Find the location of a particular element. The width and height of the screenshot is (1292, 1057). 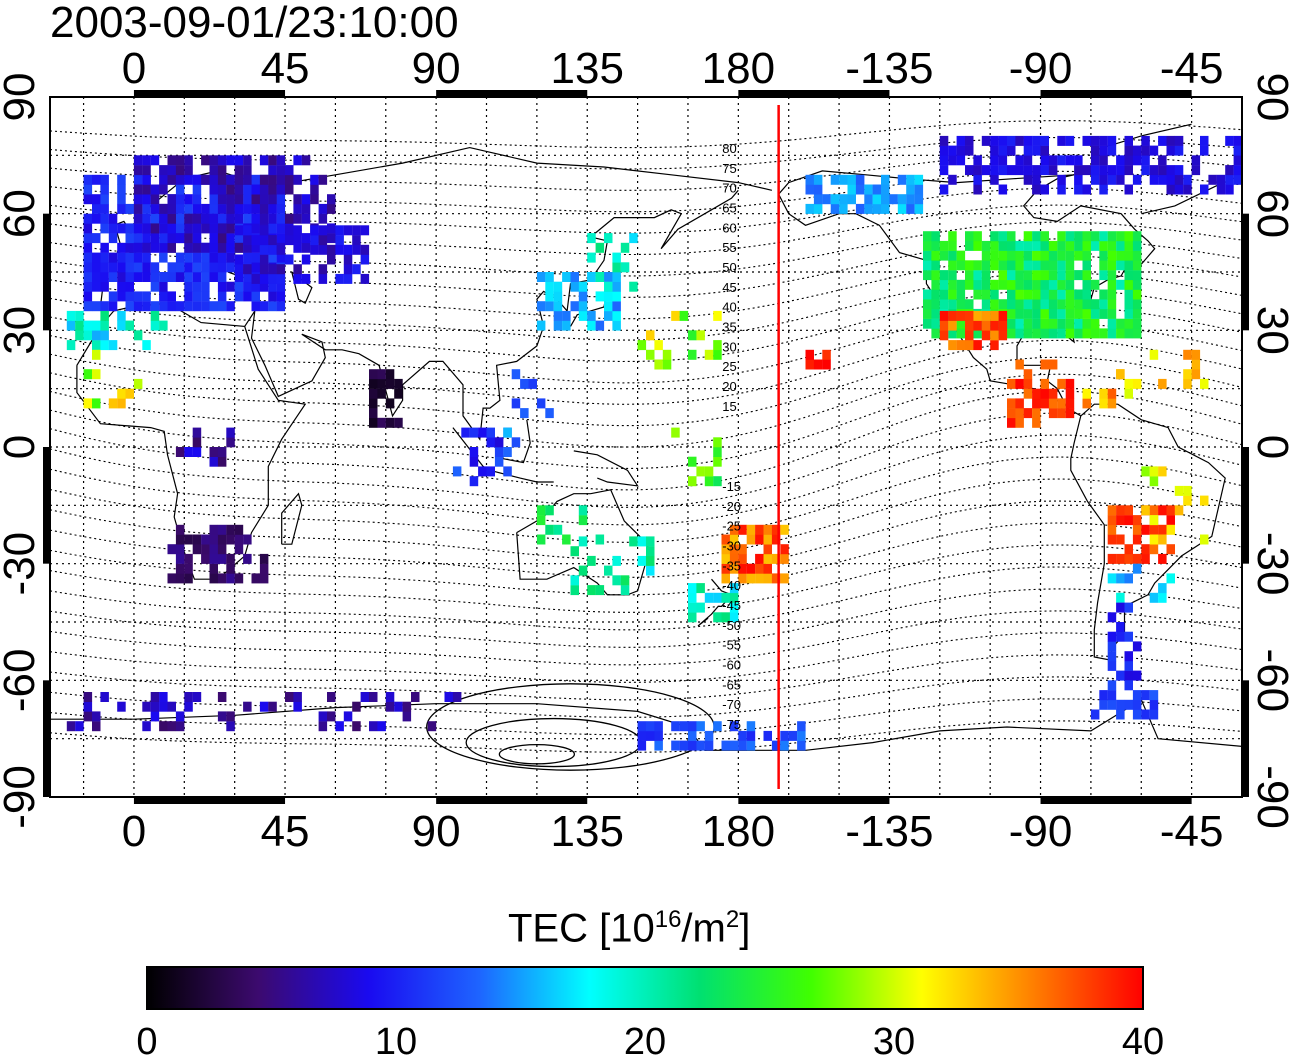

frame-segment is located at coordinates (1245, 505).